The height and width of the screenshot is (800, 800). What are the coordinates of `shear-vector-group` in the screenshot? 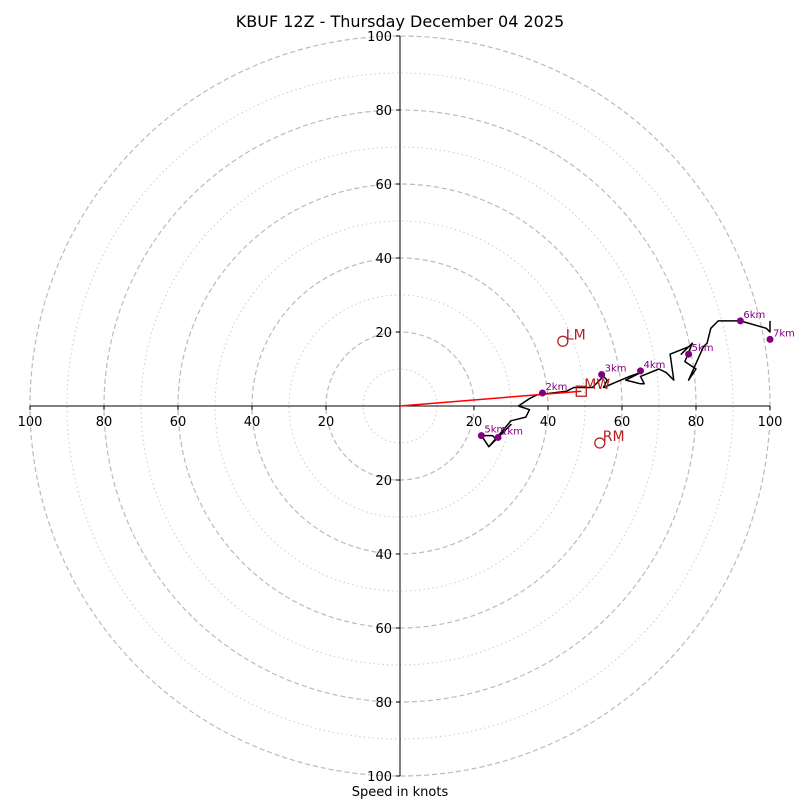 It's located at (490, 398).